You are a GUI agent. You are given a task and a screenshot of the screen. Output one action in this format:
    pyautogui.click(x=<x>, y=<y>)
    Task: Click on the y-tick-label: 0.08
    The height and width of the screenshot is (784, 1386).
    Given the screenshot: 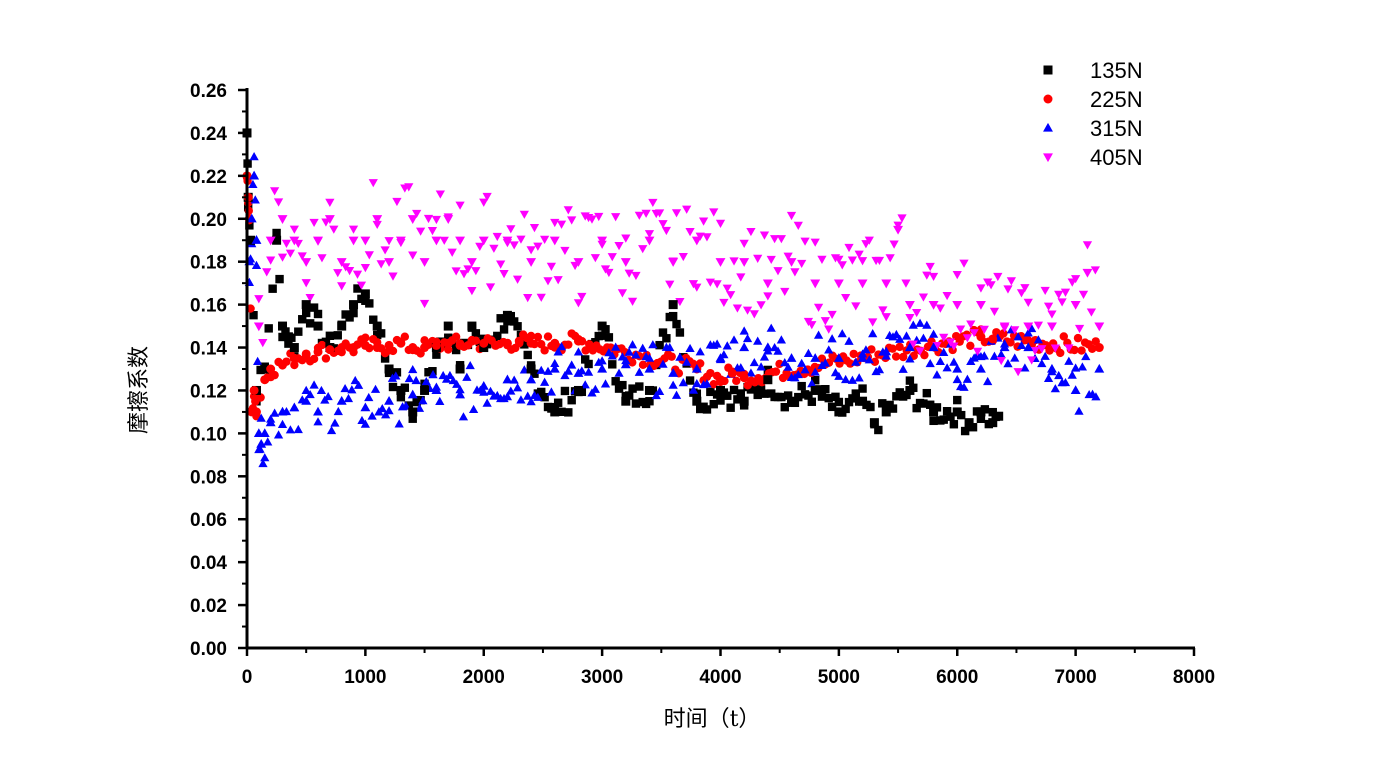 What is the action you would take?
    pyautogui.click(x=208, y=477)
    